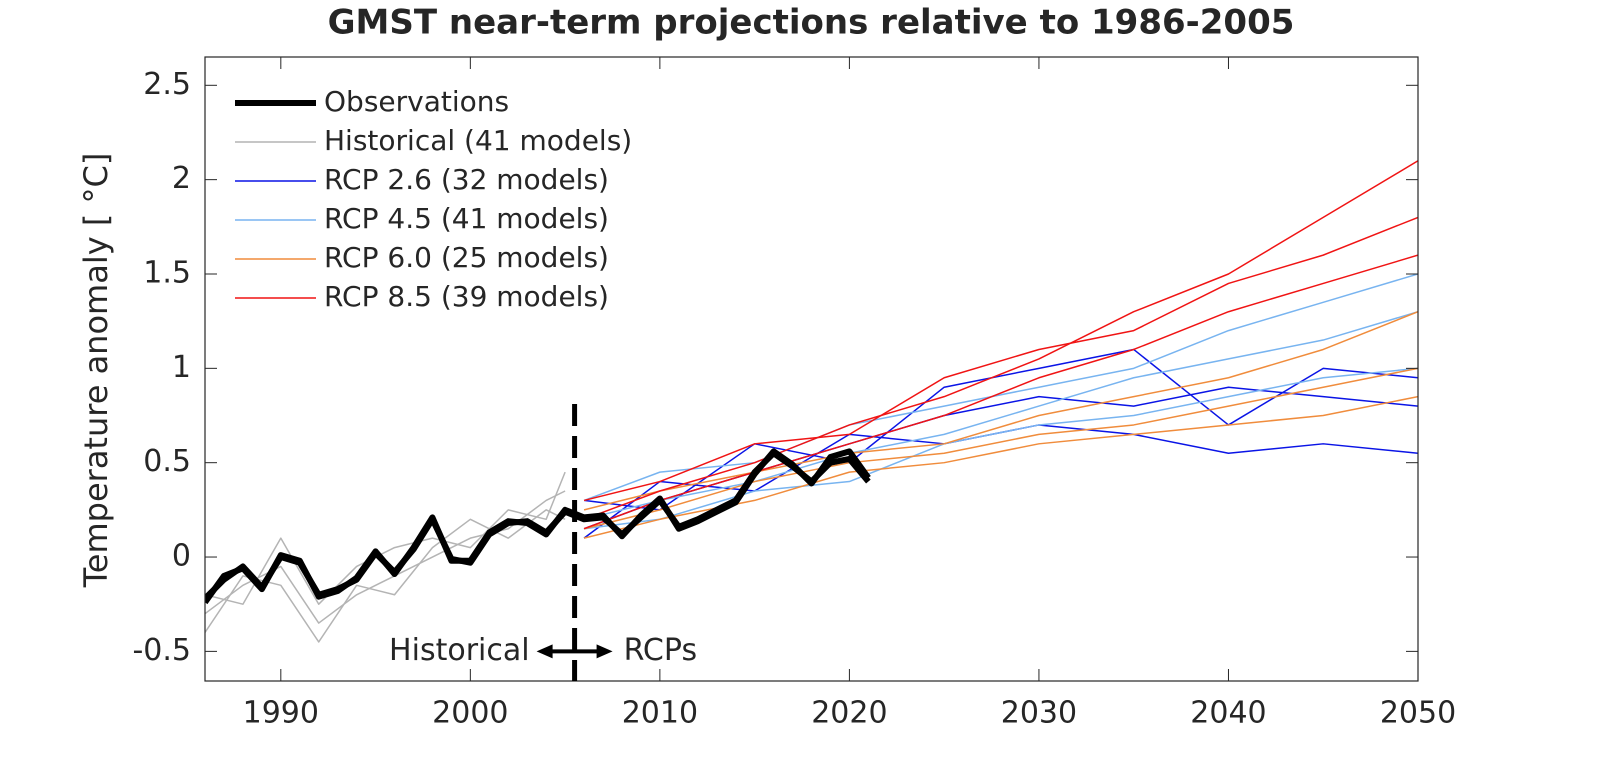 The width and height of the screenshot is (1600, 781). What do you see at coordinates (466, 179) in the screenshot?
I see `legend-label: RCP 2.6 (32 models)` at bounding box center [466, 179].